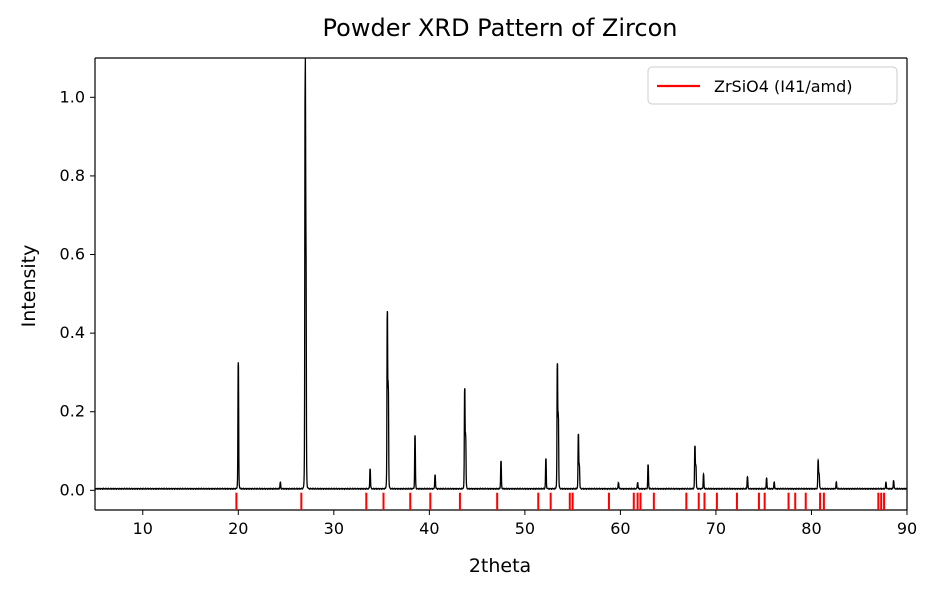 This screenshot has width=935, height=592. What do you see at coordinates (143, 528) in the screenshot?
I see `x-tick-label: 10` at bounding box center [143, 528].